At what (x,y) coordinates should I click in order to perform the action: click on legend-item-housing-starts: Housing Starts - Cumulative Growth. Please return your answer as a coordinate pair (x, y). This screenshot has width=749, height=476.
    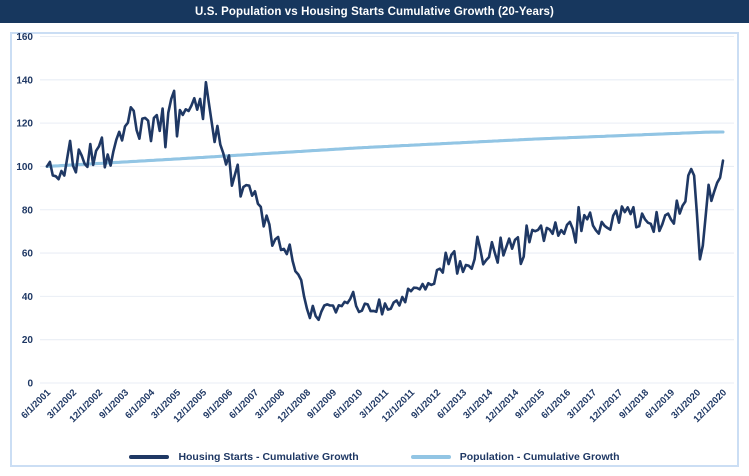
    Looking at the image, I should click on (244, 457).